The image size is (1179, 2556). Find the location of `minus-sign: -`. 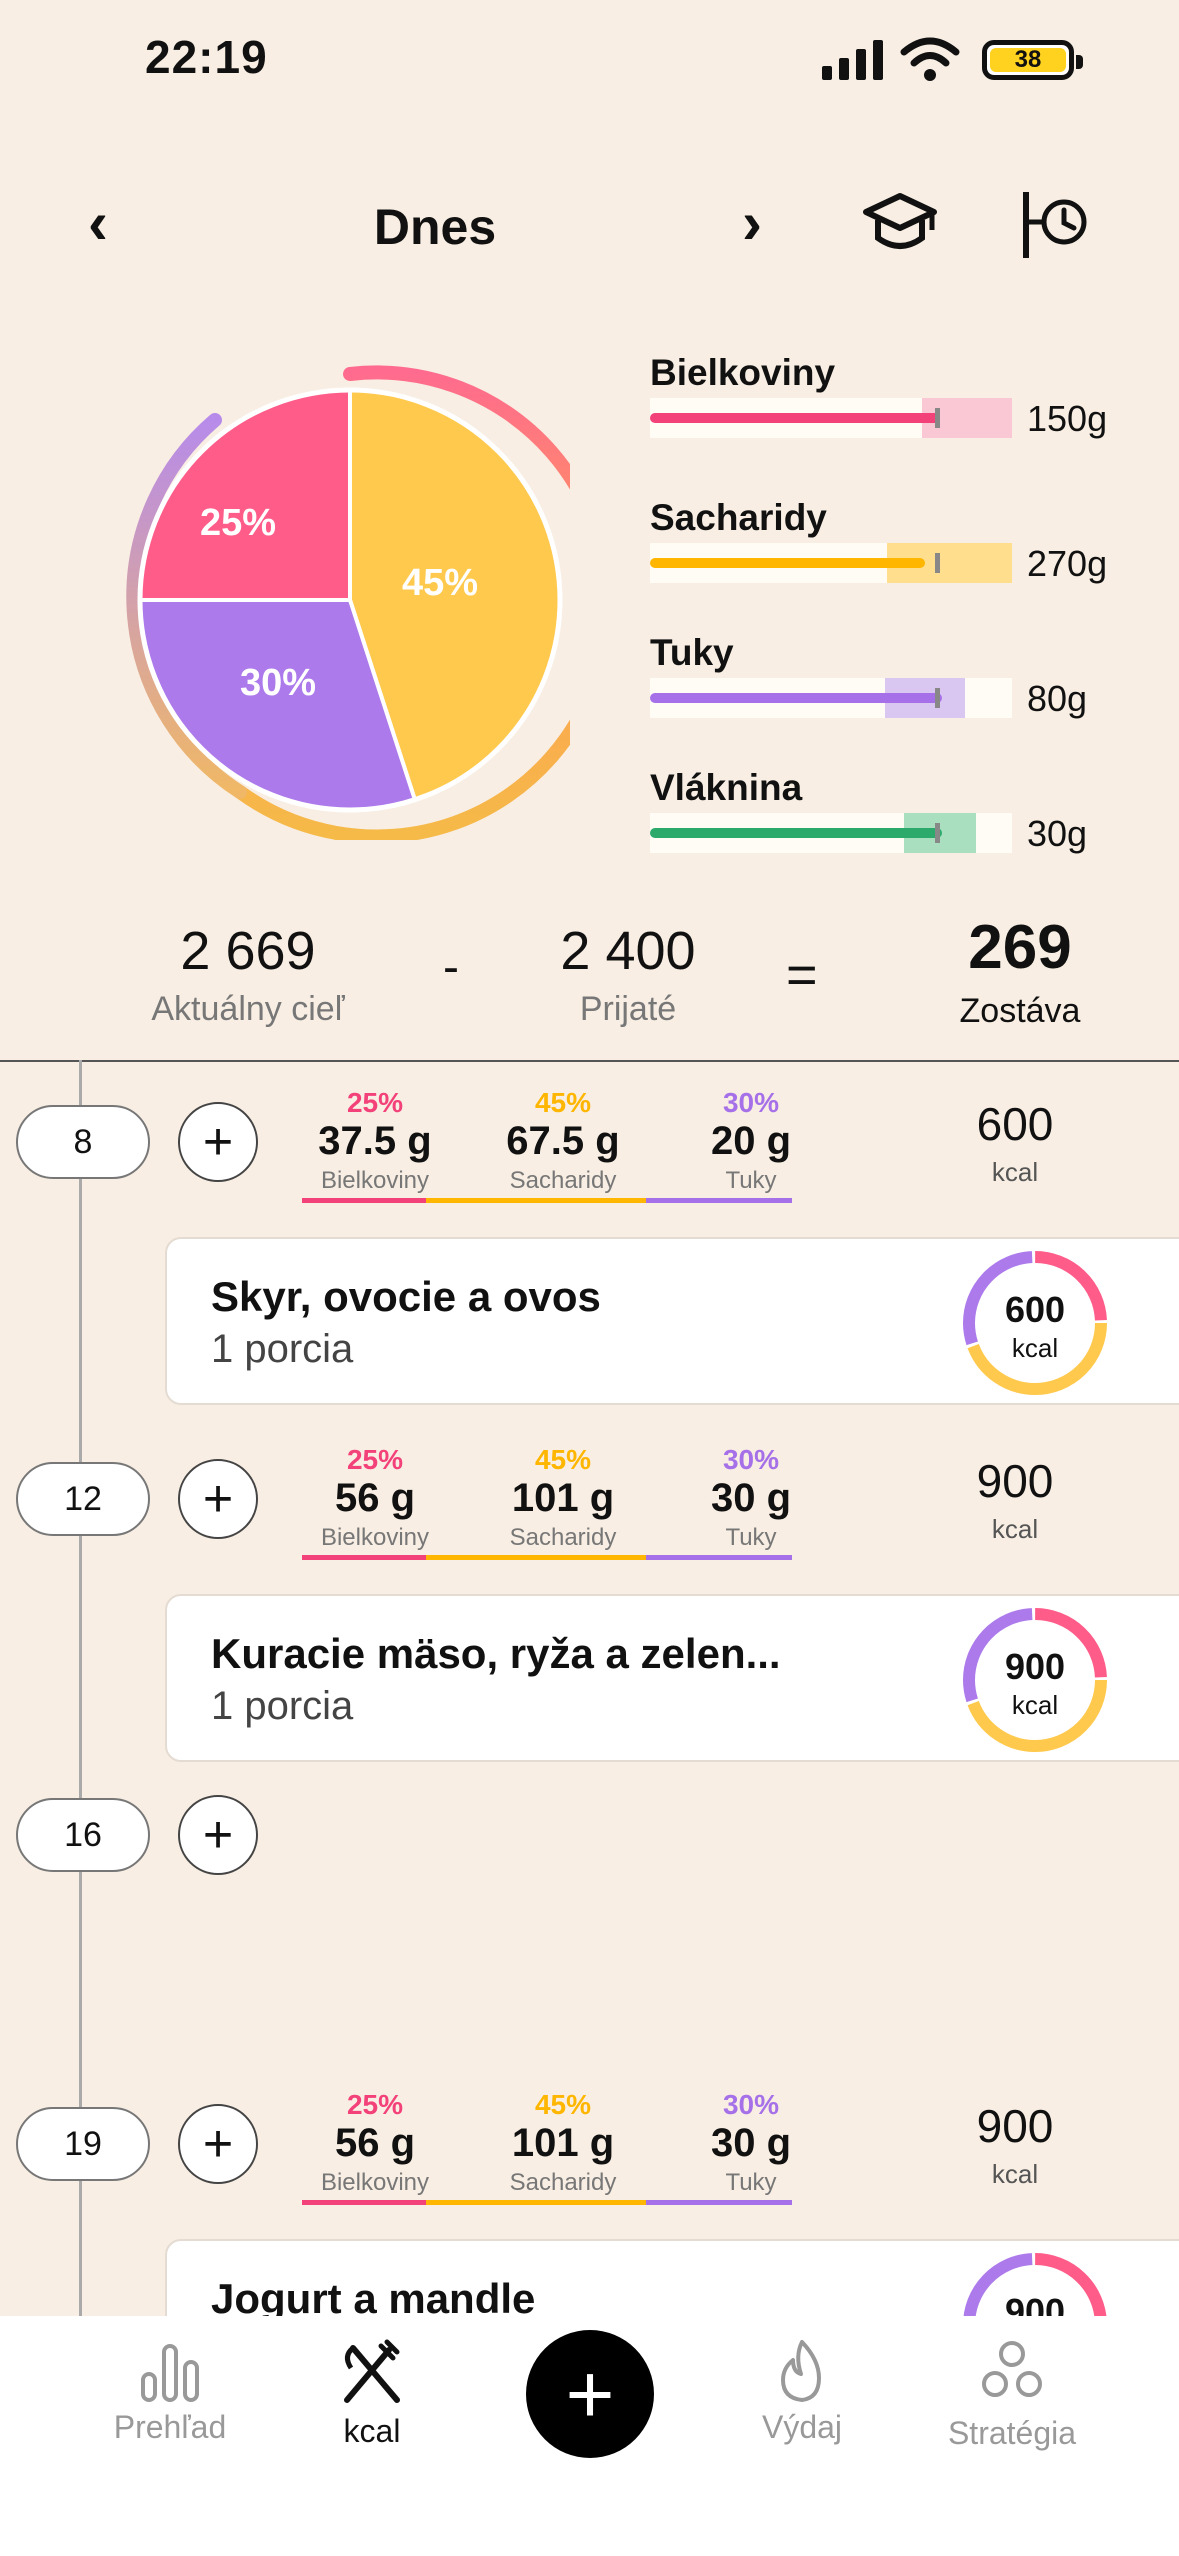

minus-sign: - is located at coordinates (451, 967).